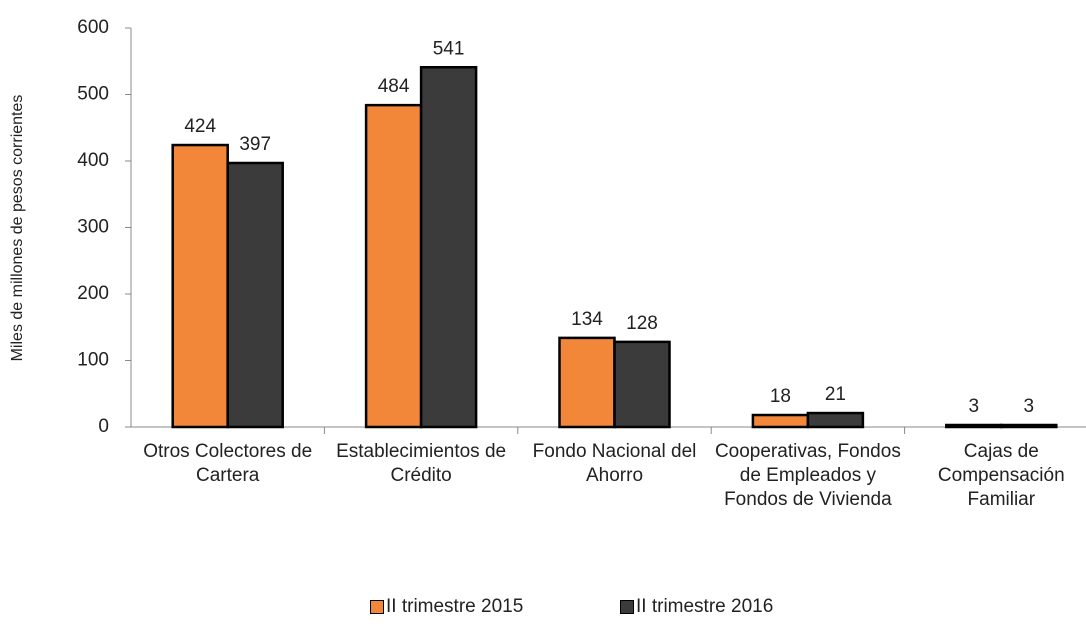 Image resolution: width=1086 pixels, height=624 pixels. Describe the element at coordinates (705, 606) in the screenshot. I see `legend-label: II trimestre 2016` at that location.